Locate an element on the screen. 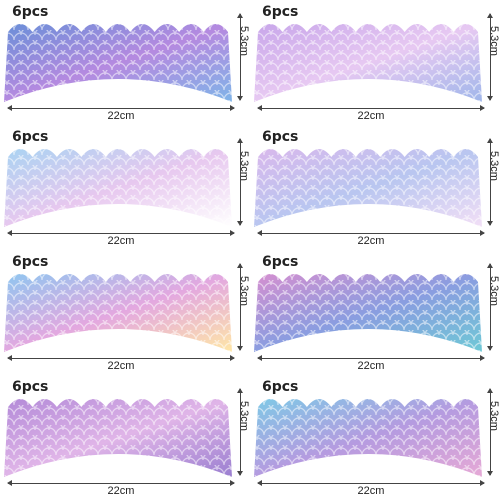  wrapper-panel-7: 6pcs 22cm 5.3cm is located at coordinates (125, 437).